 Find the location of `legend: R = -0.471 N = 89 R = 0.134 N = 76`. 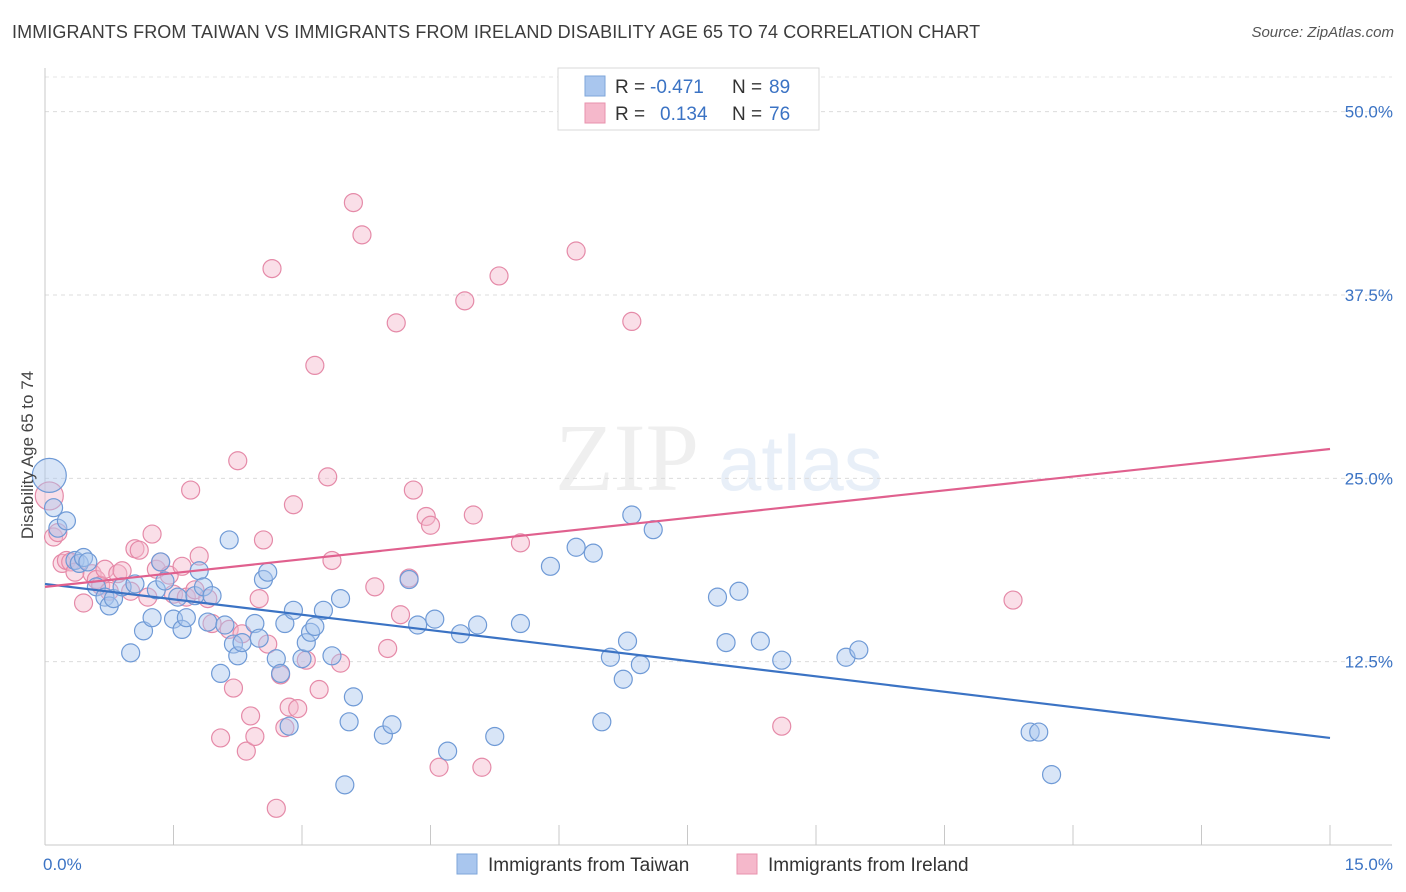

legend: R = -0.471 N = 89 R = 0.134 N = 76 is located at coordinates (688, 99).